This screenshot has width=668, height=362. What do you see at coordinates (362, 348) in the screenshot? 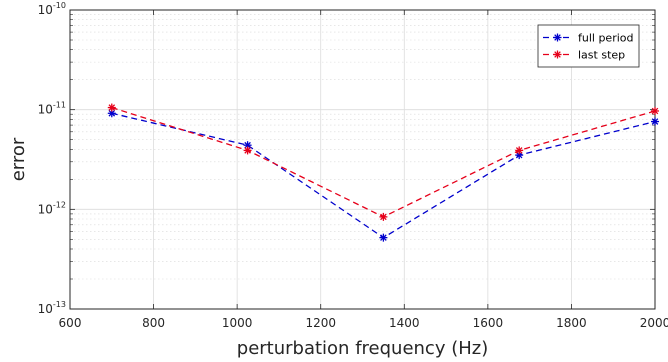
I see `x-axis-label: perturbation frequency (Hz)` at bounding box center [362, 348].